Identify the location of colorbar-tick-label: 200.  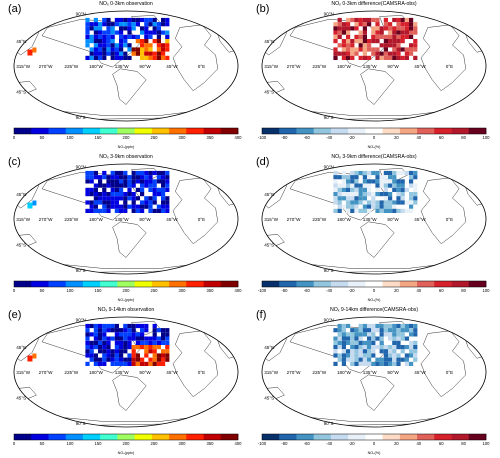
(127, 290).